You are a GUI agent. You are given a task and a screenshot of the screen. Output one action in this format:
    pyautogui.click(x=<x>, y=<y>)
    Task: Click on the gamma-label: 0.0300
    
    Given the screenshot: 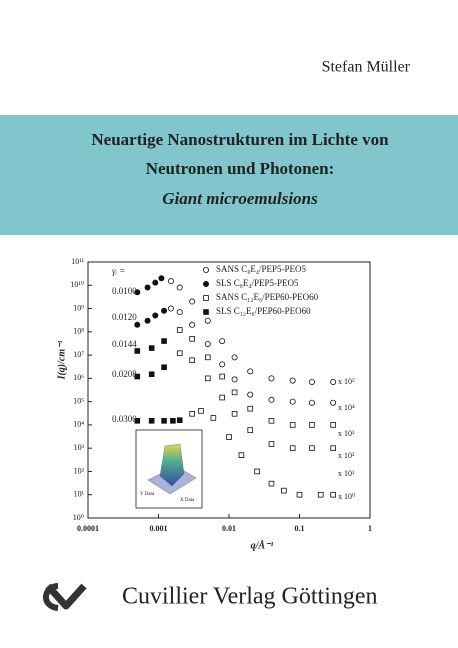 What is the action you would take?
    pyautogui.click(x=124, y=419)
    